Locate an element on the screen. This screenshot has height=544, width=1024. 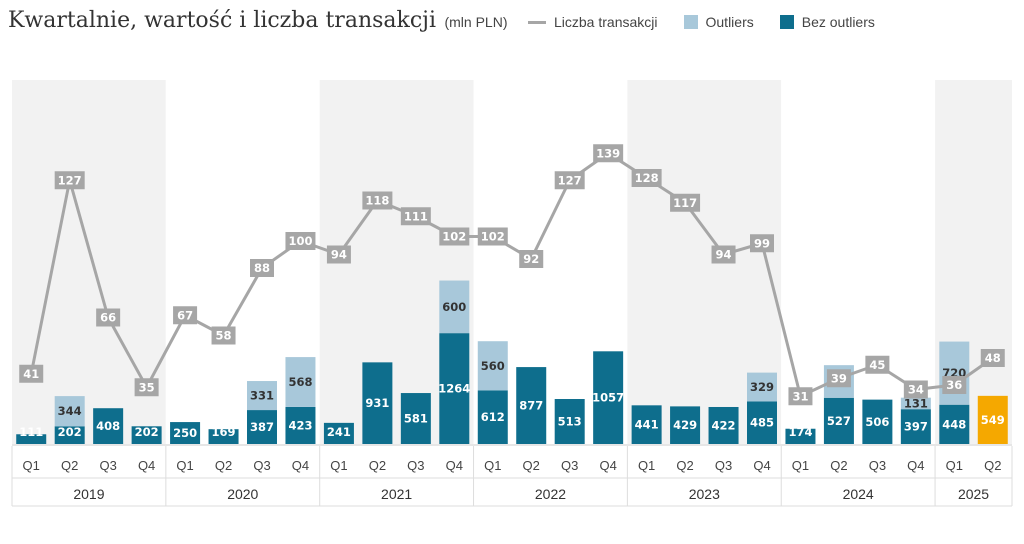
bar-value-label-outliers: 568 is located at coordinates (300, 382).